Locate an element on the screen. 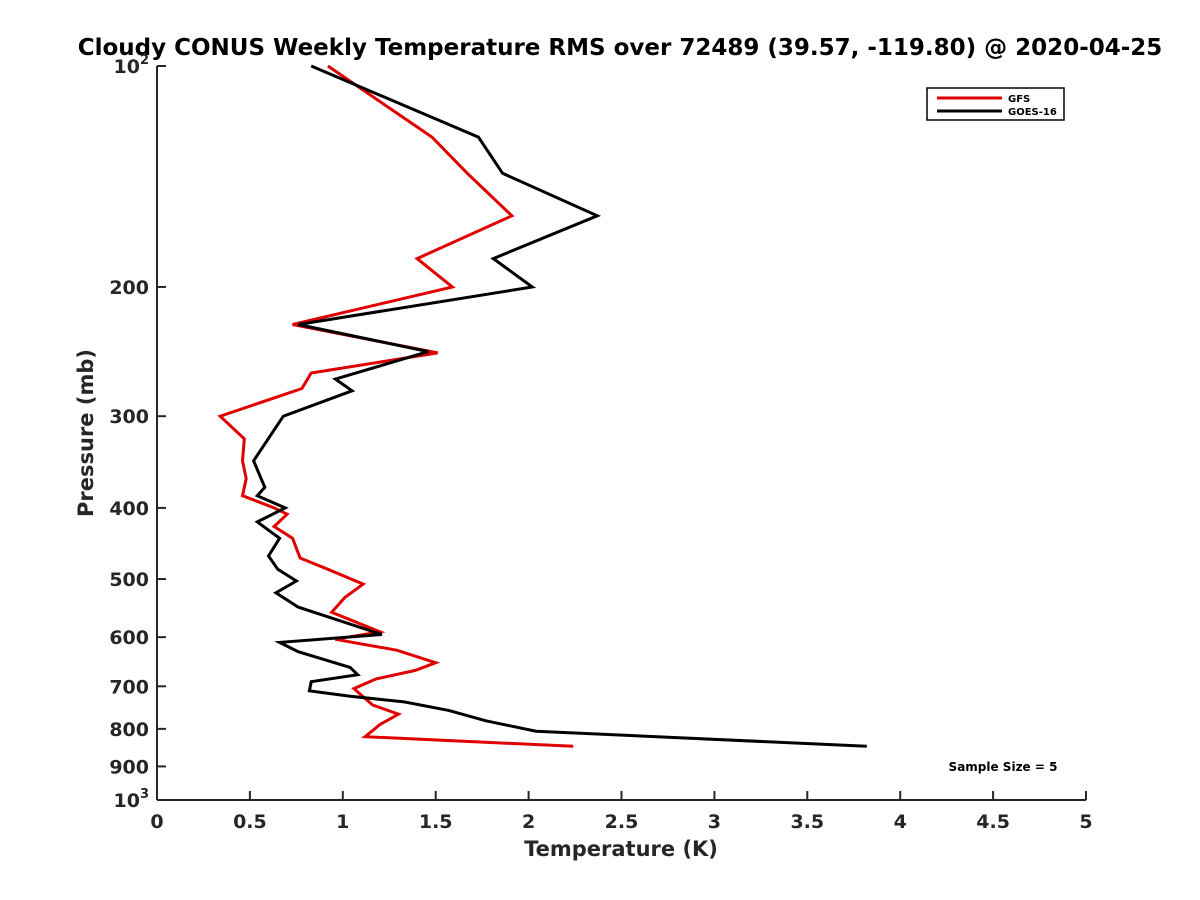 This screenshot has width=1200, height=900. y-tick-label: 900 is located at coordinates (129, 767).